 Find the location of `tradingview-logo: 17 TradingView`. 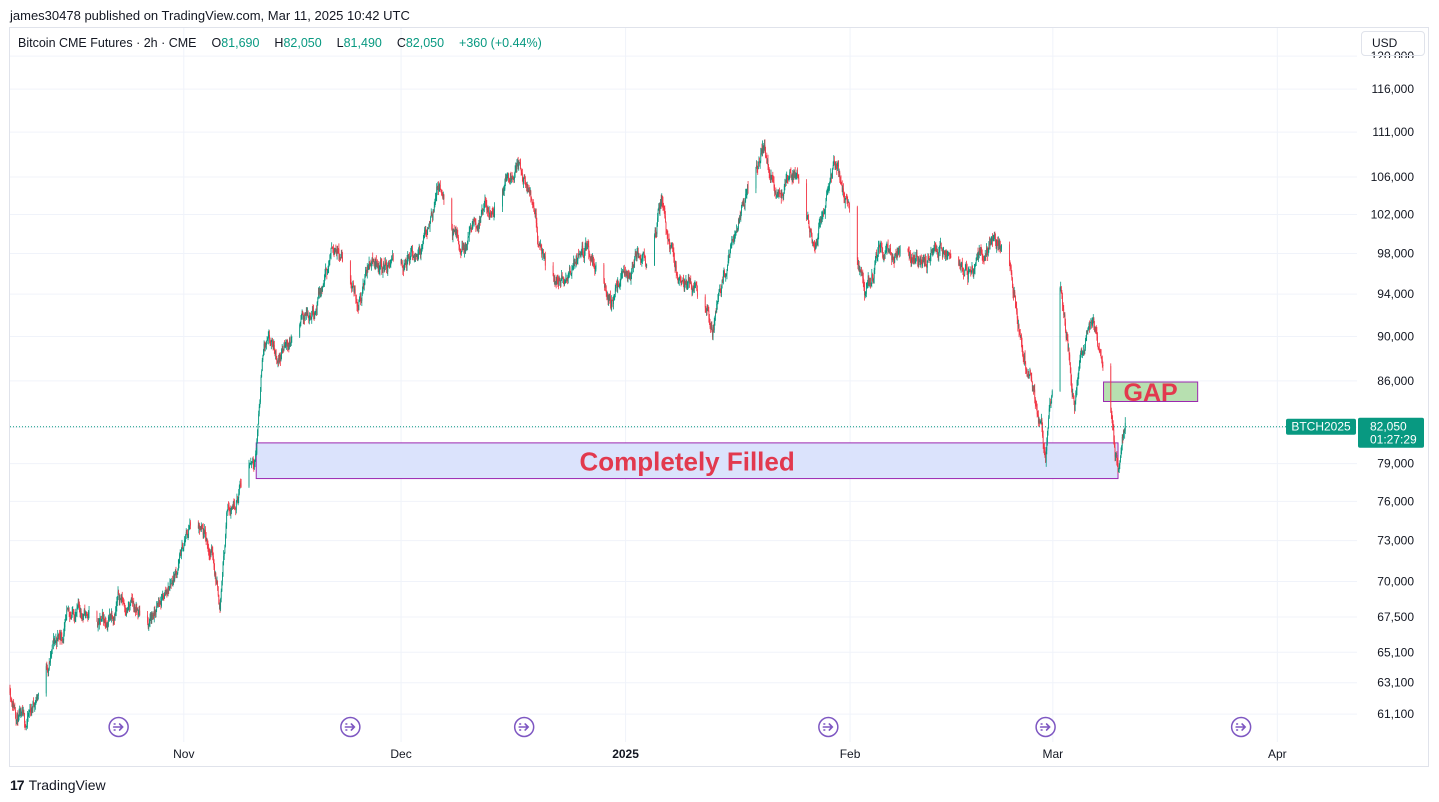

tradingview-logo: 17 TradingView is located at coordinates (58, 785).